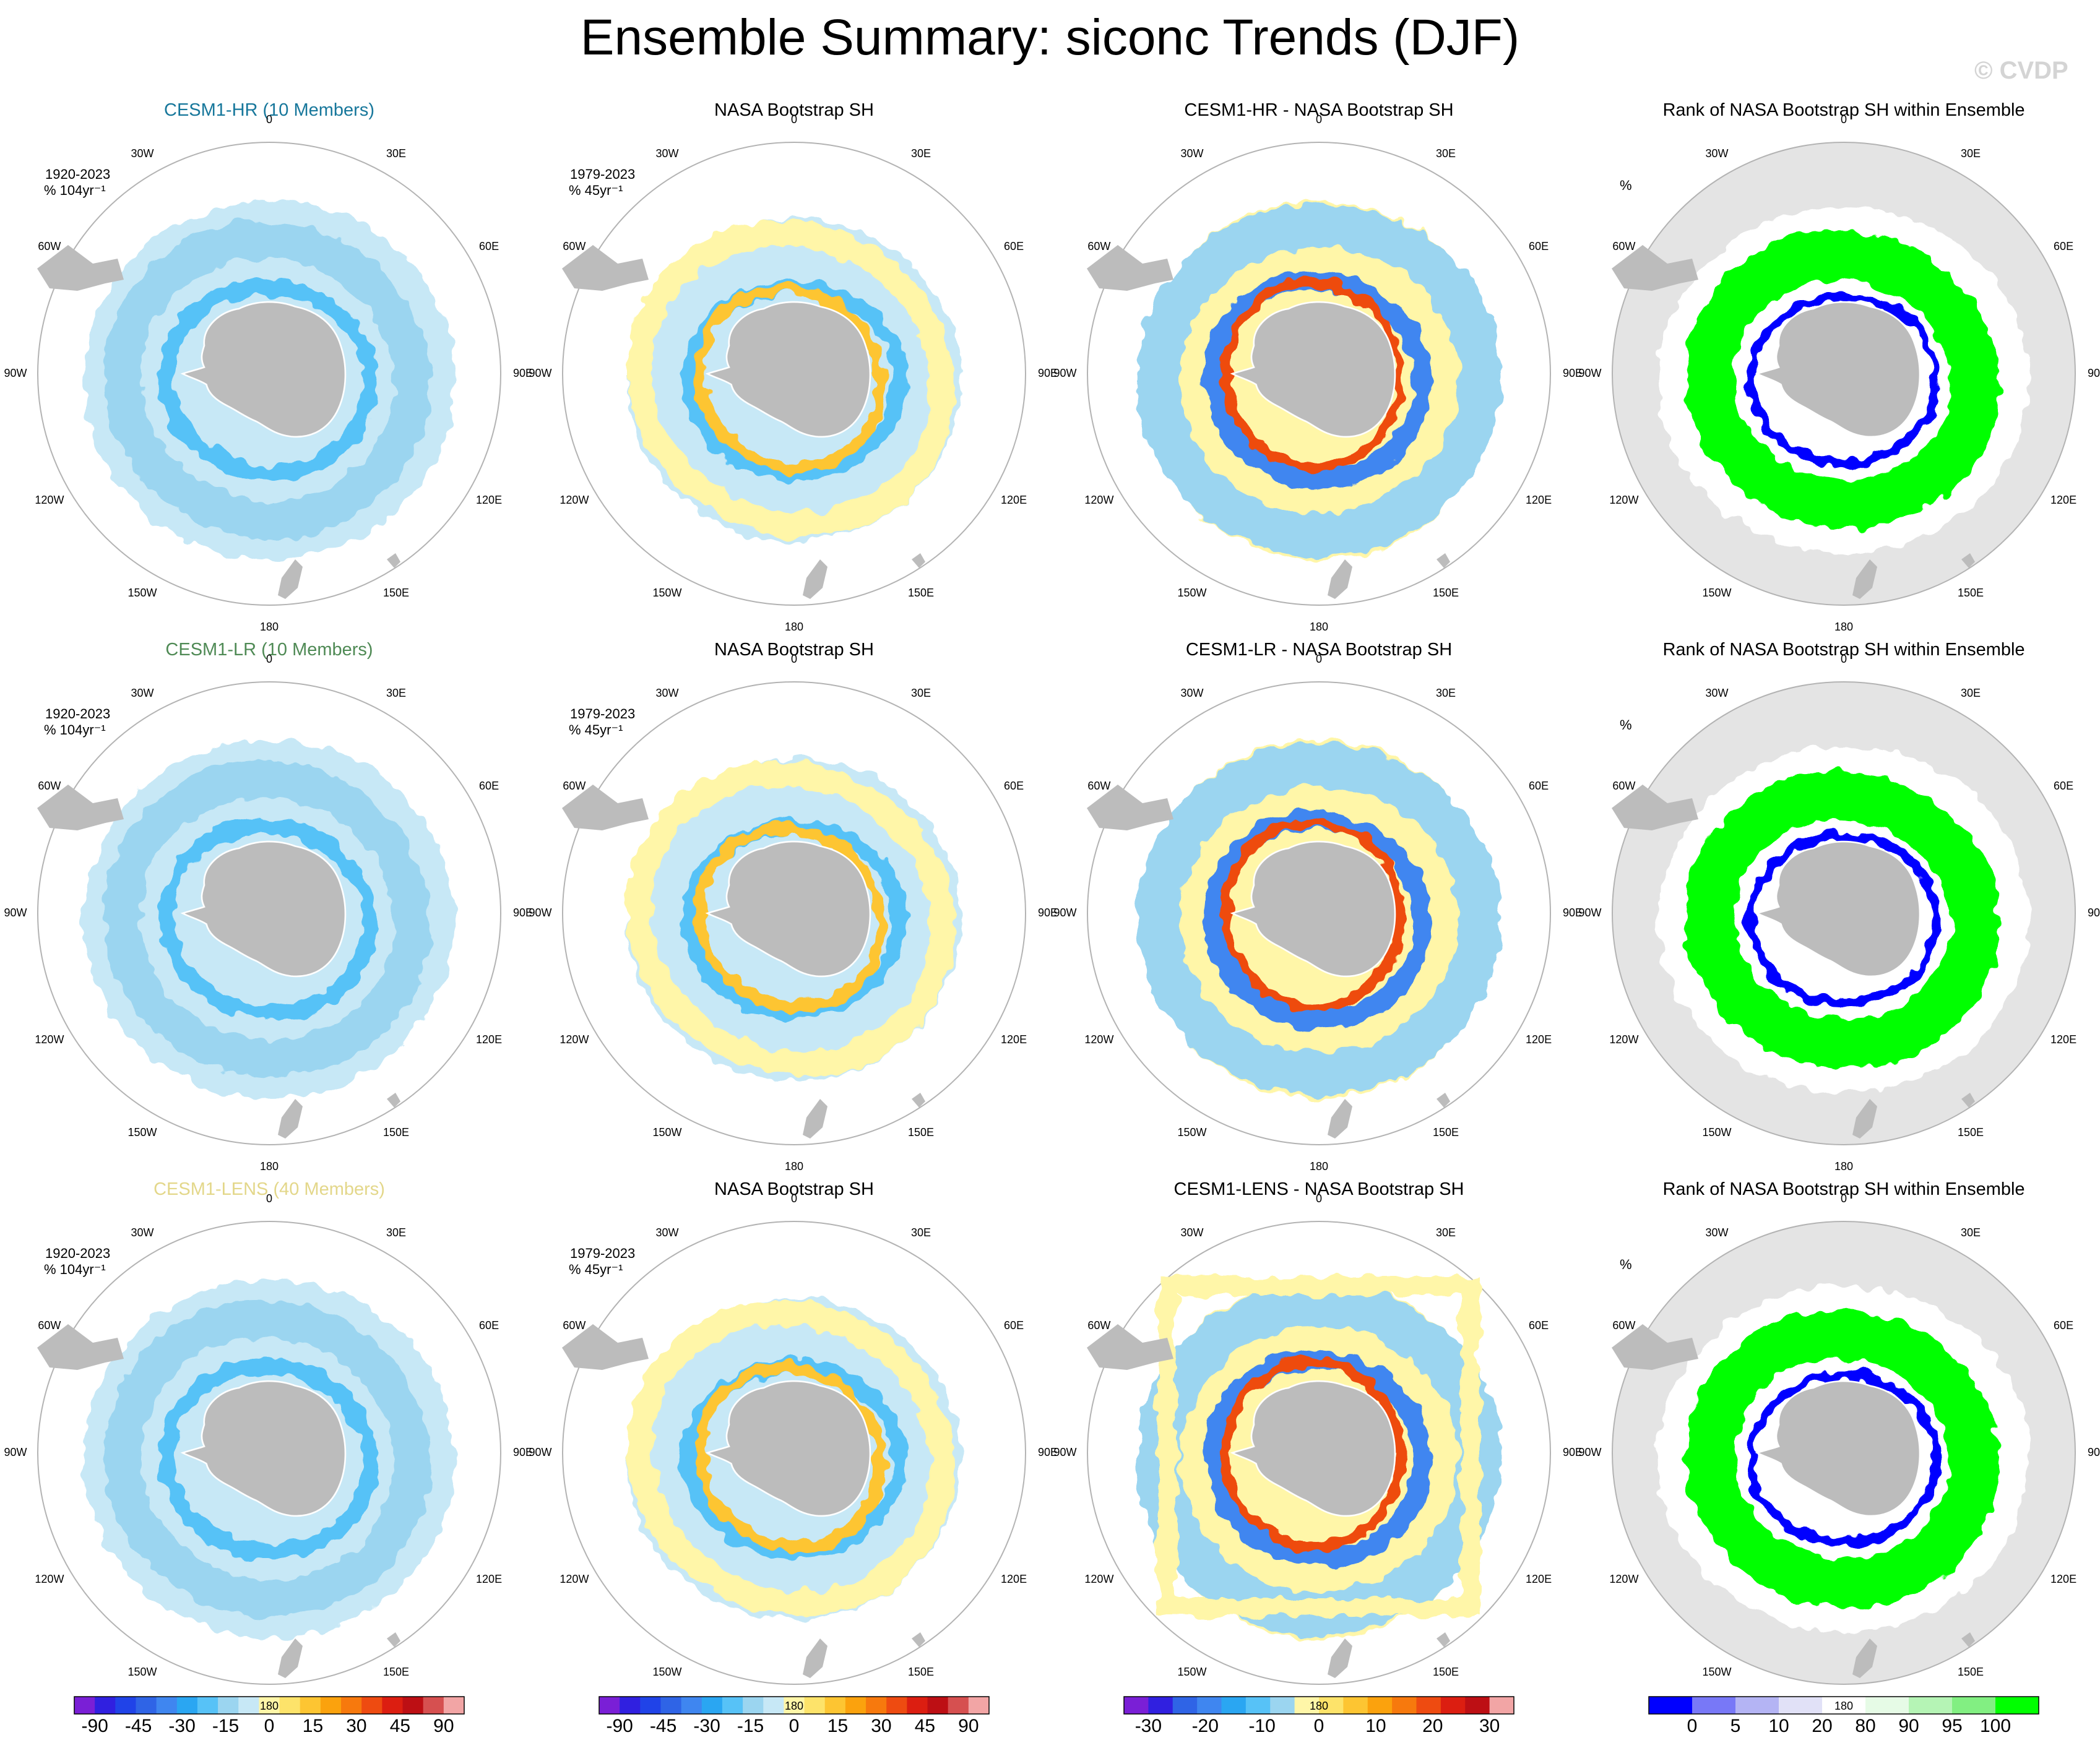 This screenshot has width=2100, height=1748. Describe the element at coordinates (78, 1253) in the screenshot. I see `trend-period: 1920-2023` at that location.